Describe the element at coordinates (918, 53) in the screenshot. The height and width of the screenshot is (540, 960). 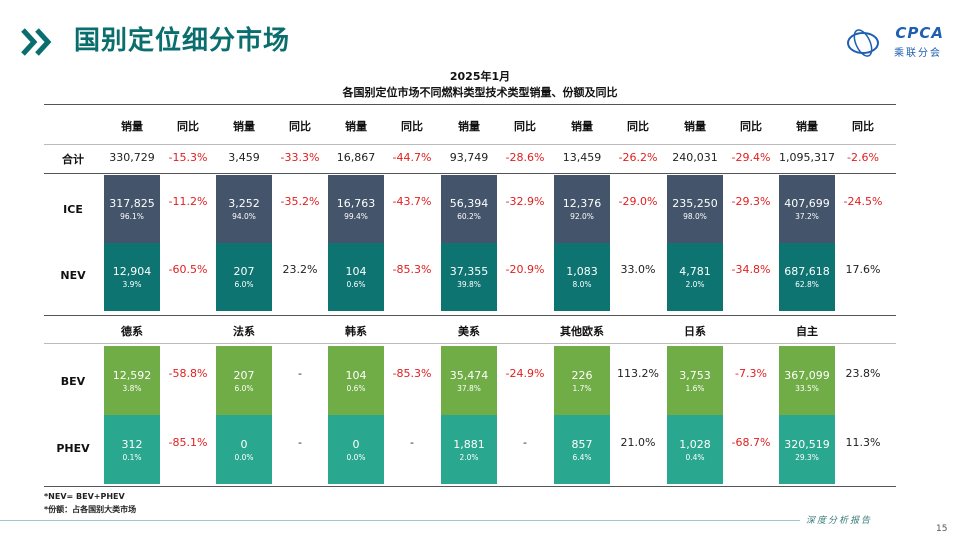
I see `logo-subtitle: 乘联分会` at that location.